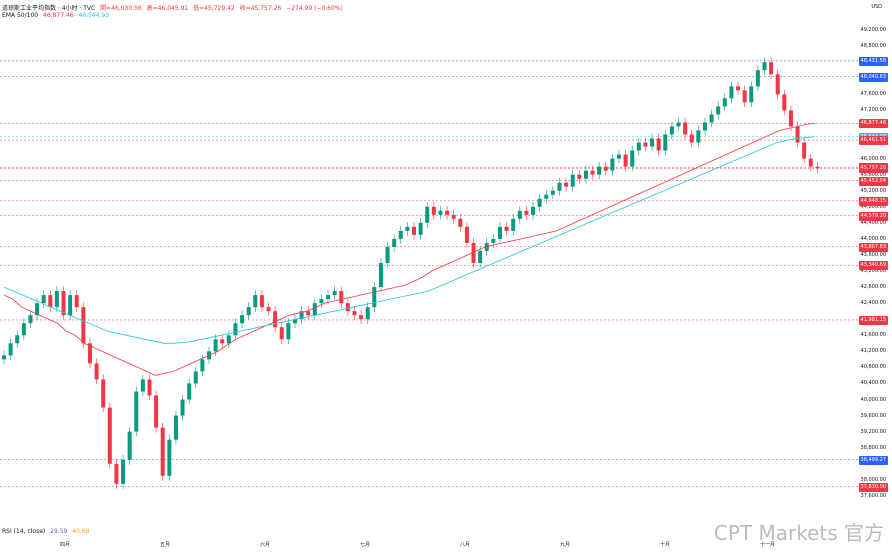 The height and width of the screenshot is (552, 892). What do you see at coordinates (465, 545) in the screenshot?
I see `x-month-label: 八月` at bounding box center [465, 545].